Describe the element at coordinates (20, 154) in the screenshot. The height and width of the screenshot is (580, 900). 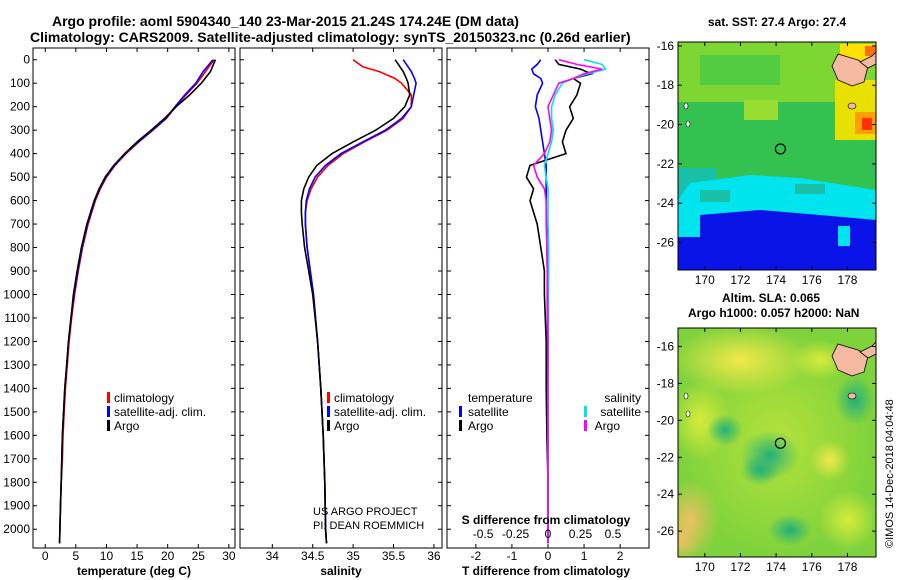
I see `depth-tick-label: 400` at that location.